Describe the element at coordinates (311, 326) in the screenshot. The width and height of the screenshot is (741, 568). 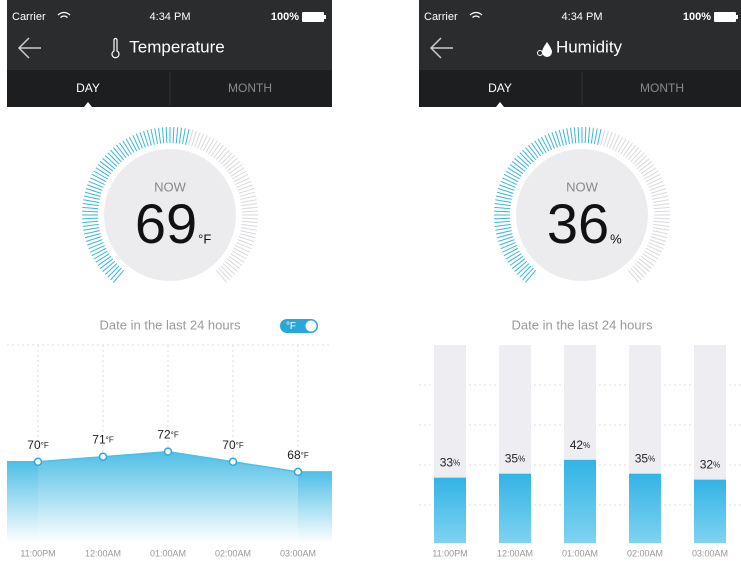
I see `unit-toggle-knob` at that location.